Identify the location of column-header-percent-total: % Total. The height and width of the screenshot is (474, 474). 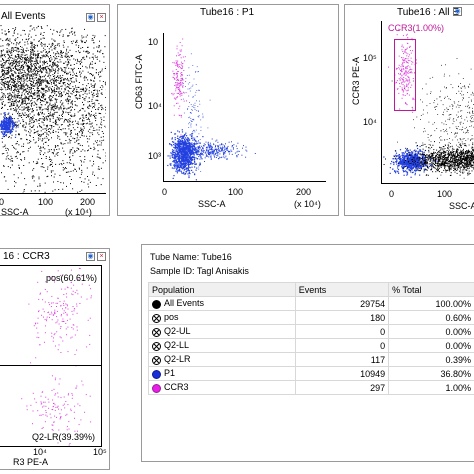
(431, 289).